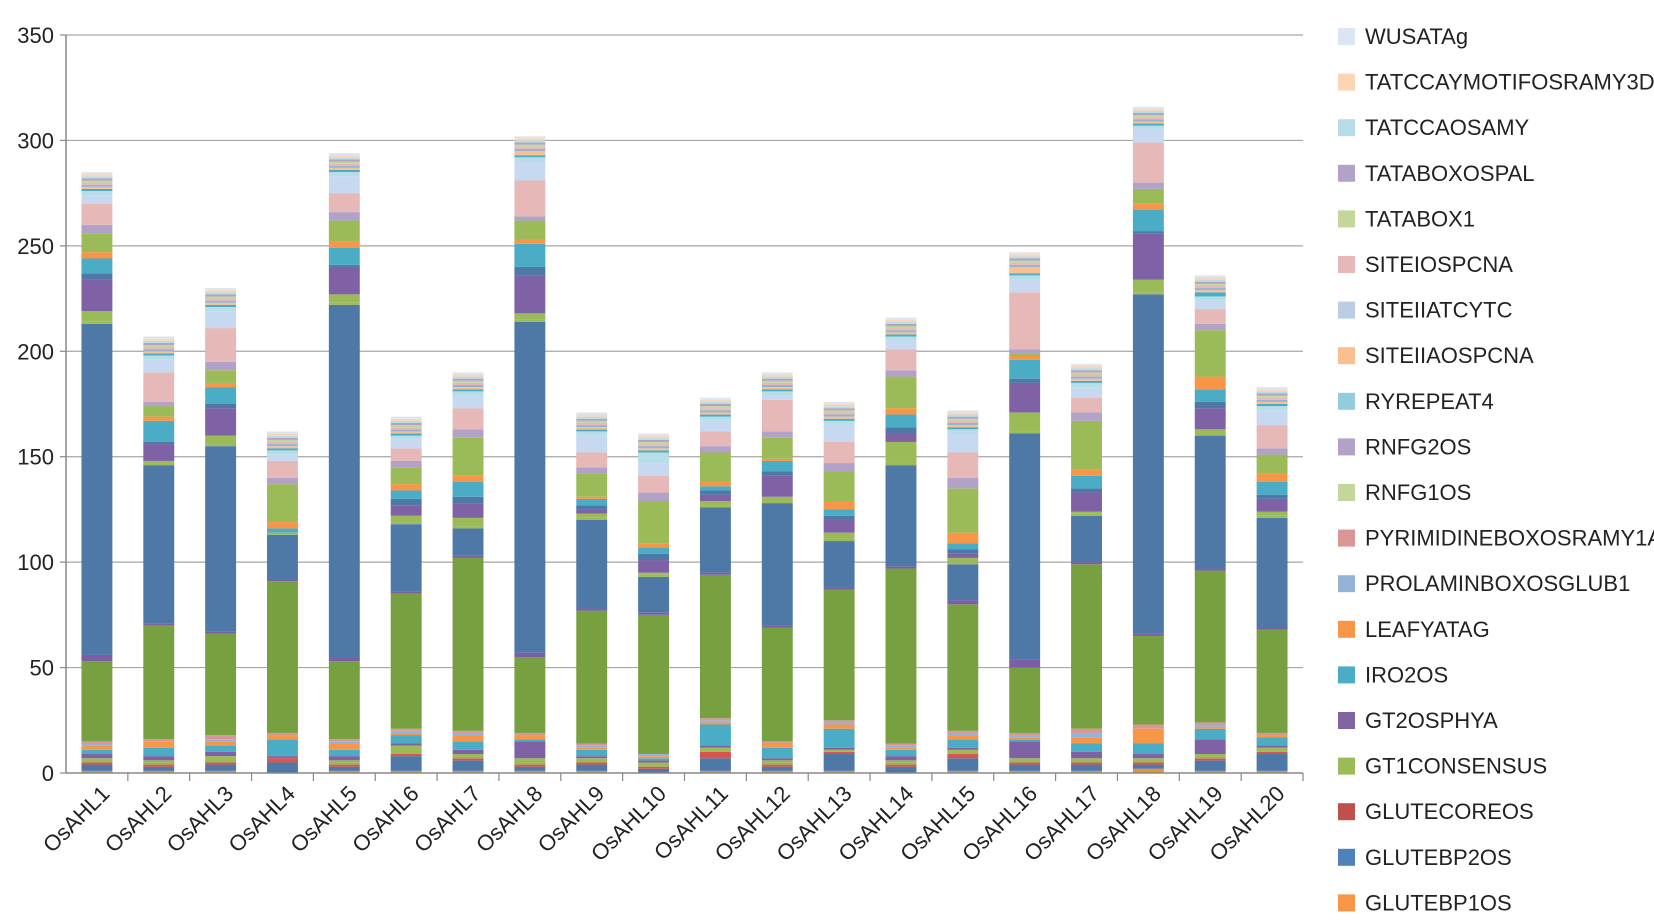 The height and width of the screenshot is (923, 1654). Describe the element at coordinates (509, 819) in the screenshot. I see `x-tick-label: OsAHL8` at that location.